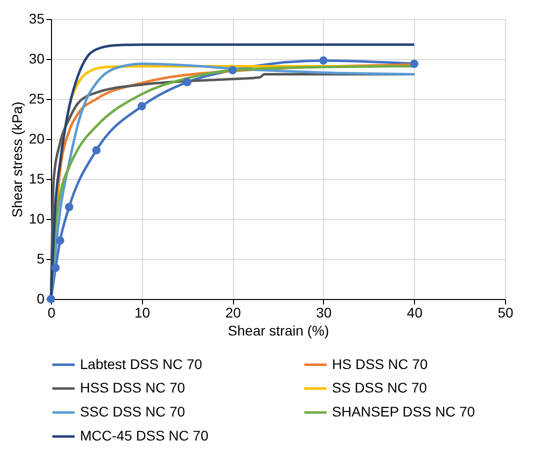 This screenshot has height=464, width=551. Describe the element at coordinates (404, 412) in the screenshot. I see `legend-label: SHANSEP DSS NC 70` at that location.